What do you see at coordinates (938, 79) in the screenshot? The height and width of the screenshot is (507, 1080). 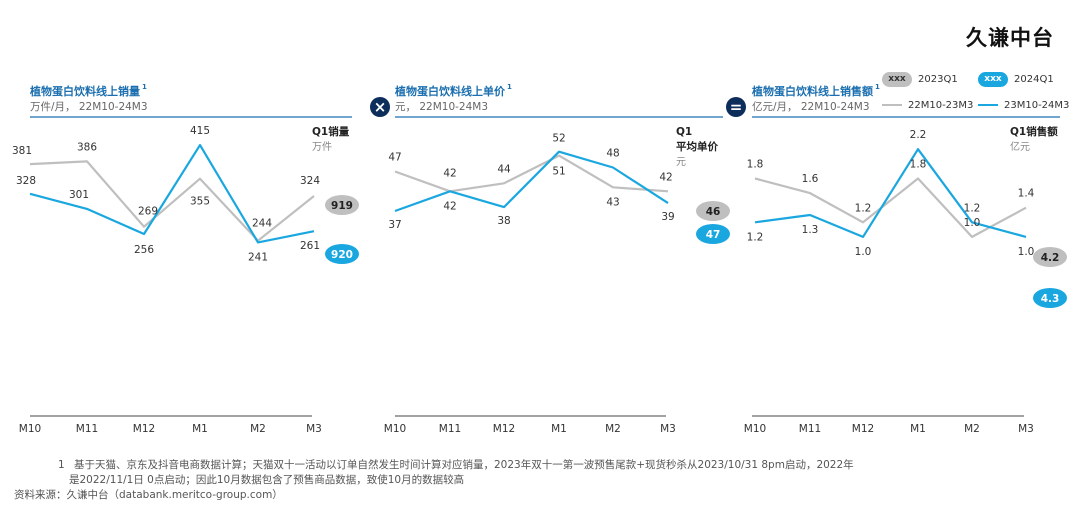 I see `legend-2023-label: 2023Q1` at bounding box center [938, 79].